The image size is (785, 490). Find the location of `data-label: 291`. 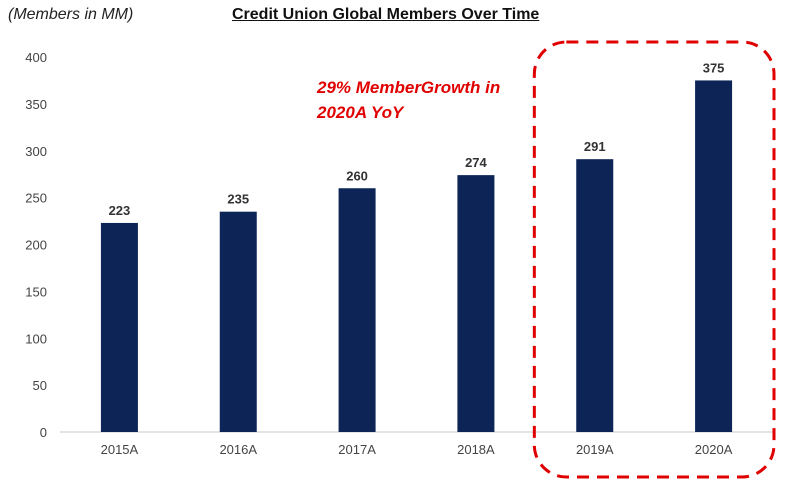

data-label: 291 is located at coordinates (595, 146).